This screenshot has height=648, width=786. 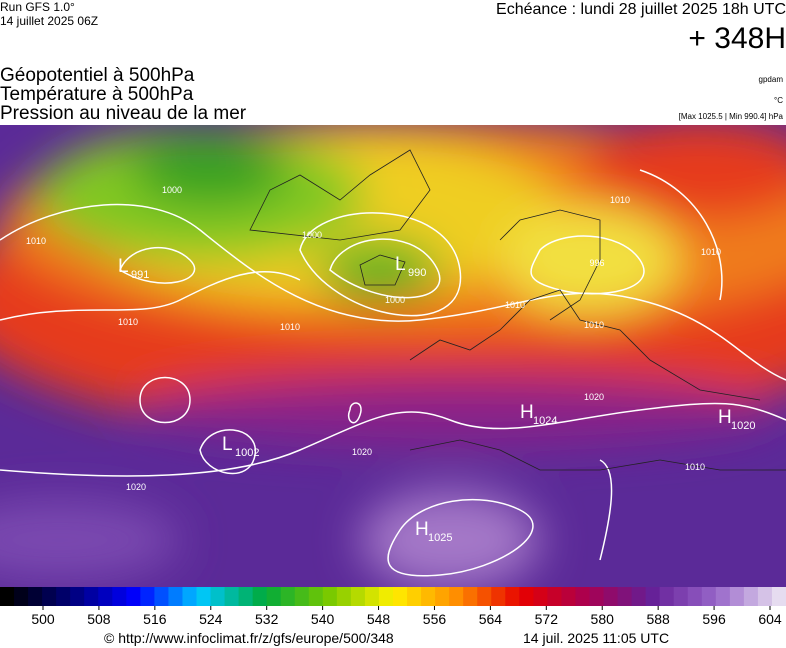 I want to click on center-pressure: 1024, so click(x=545, y=421).